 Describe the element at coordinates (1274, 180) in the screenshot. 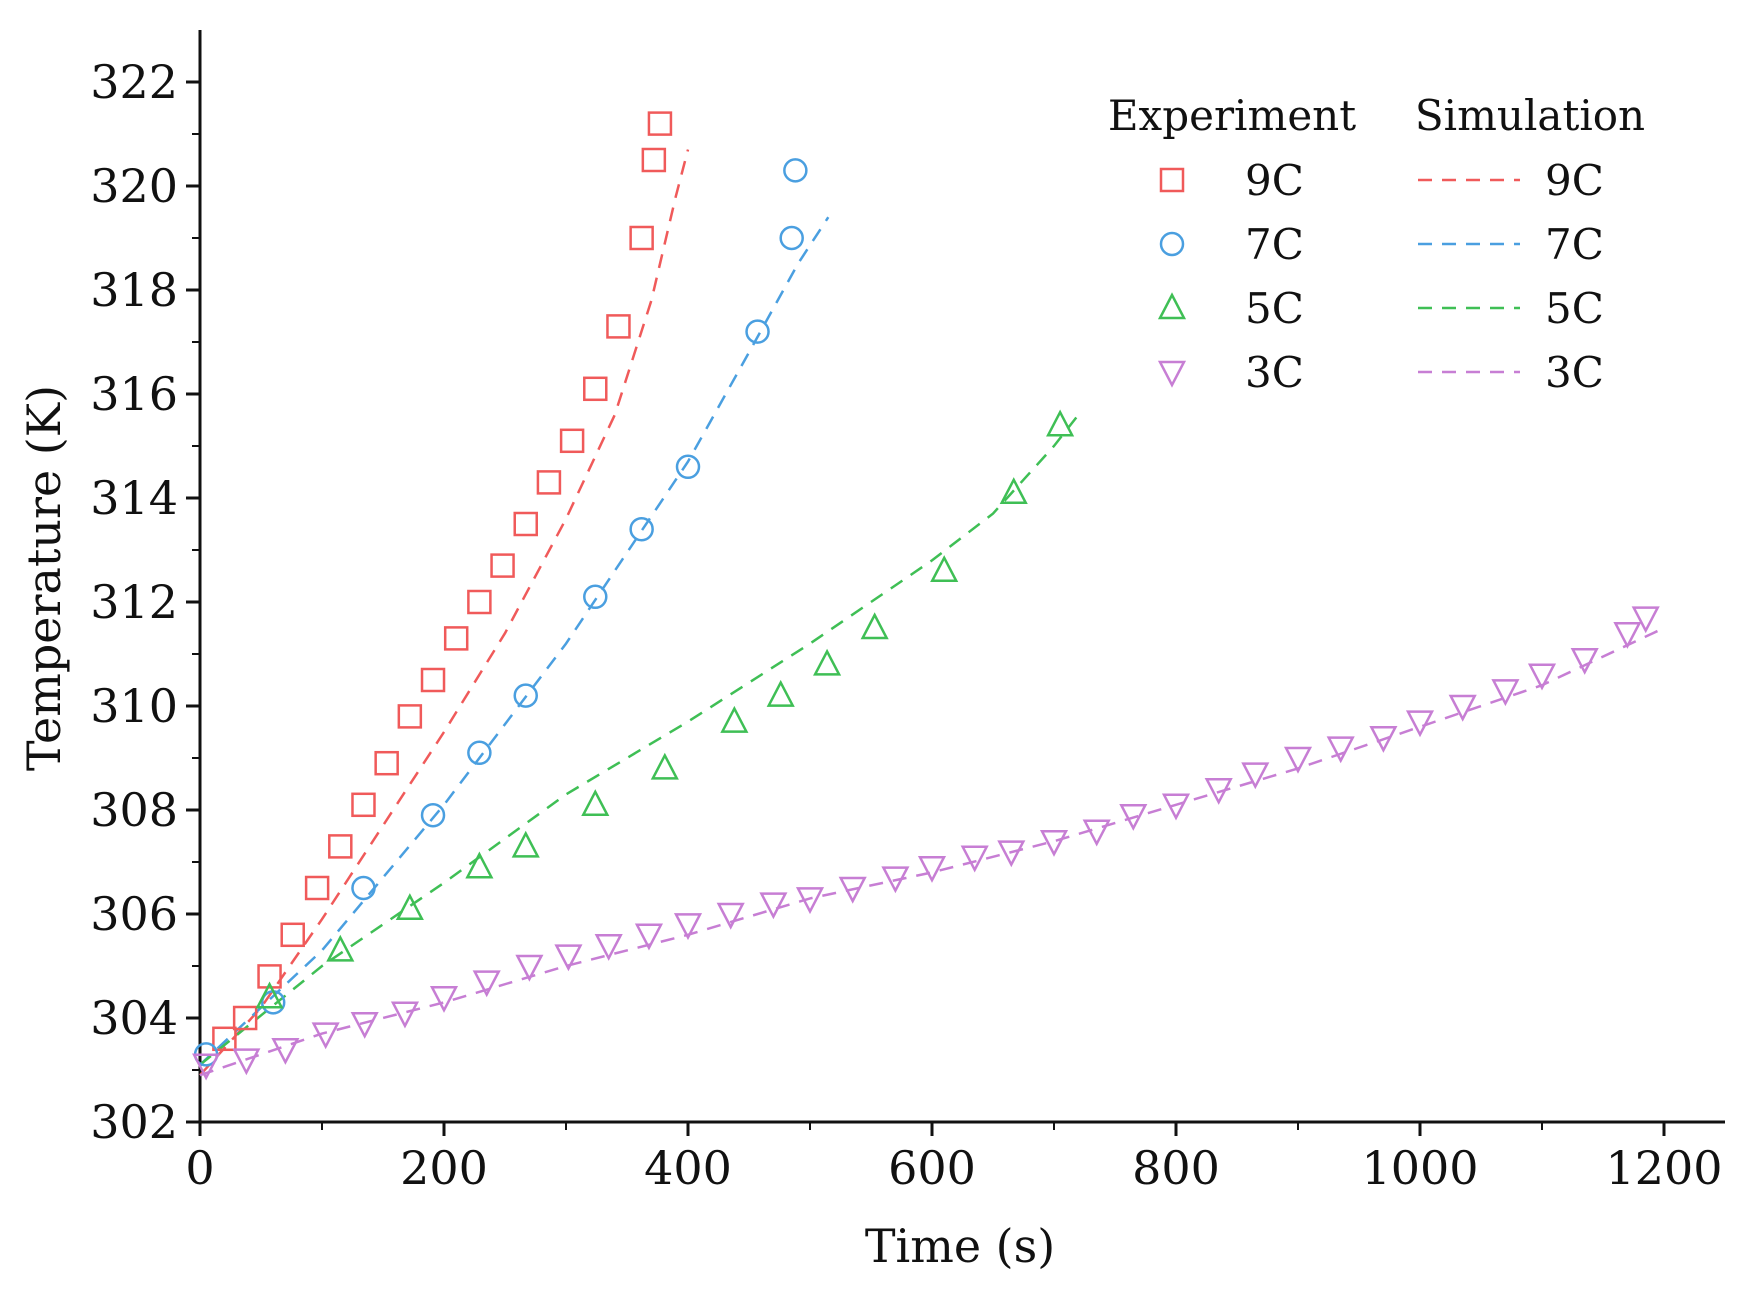

I see `legend-label-experiment-9c: 9C` at that location.